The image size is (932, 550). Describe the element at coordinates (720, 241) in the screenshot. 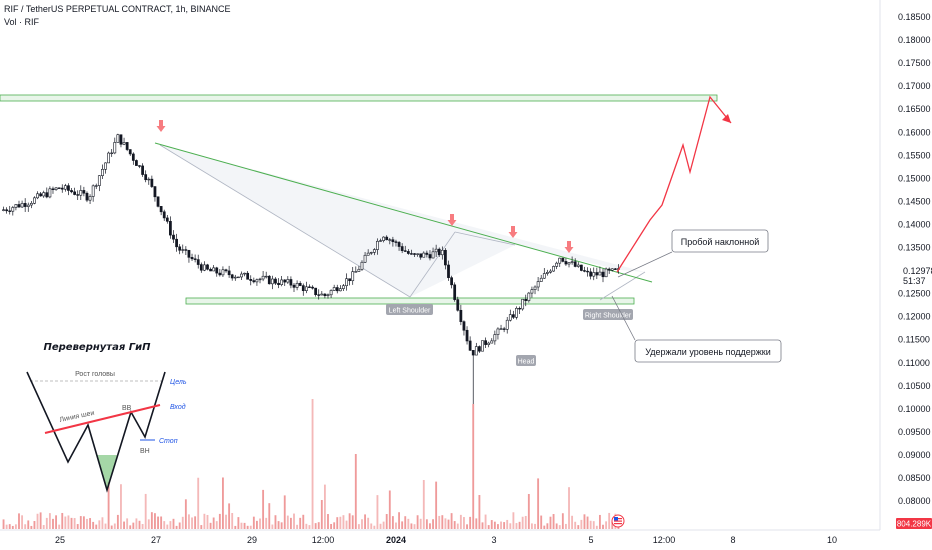

I see `breakout-callout: Пробой наклонной` at that location.